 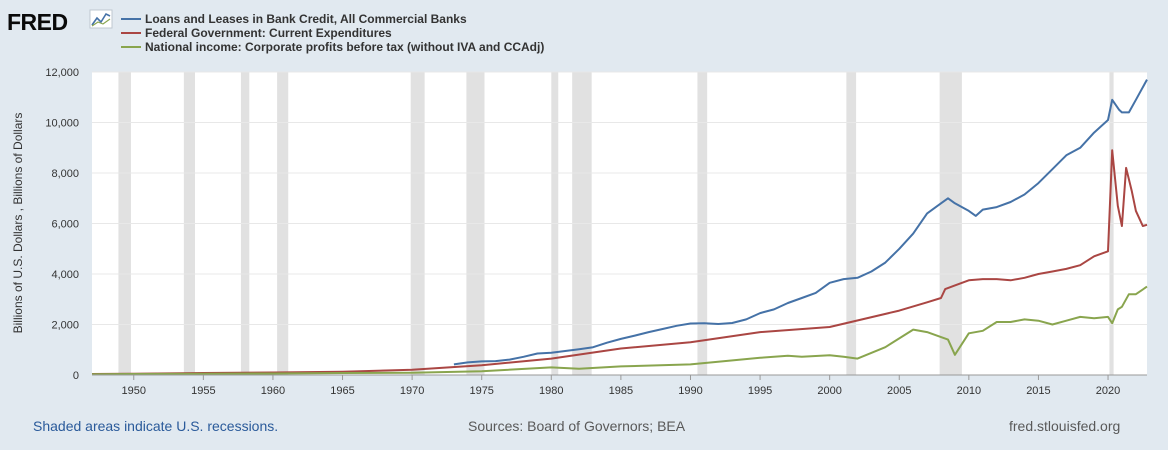 What do you see at coordinates (577, 426) in the screenshot?
I see `sources-text: Sources: Board of Governors; BEA` at bounding box center [577, 426].